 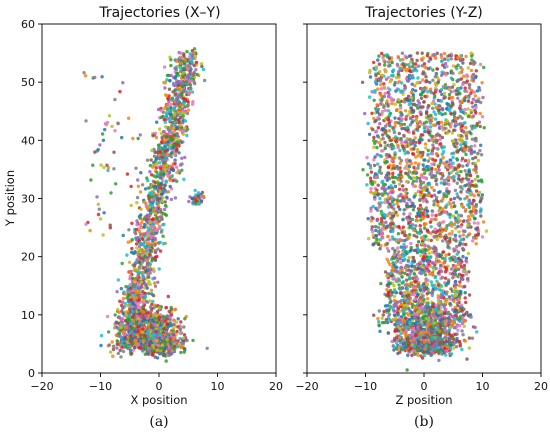 I want to click on y-tick-label: 30, so click(x=28, y=199).